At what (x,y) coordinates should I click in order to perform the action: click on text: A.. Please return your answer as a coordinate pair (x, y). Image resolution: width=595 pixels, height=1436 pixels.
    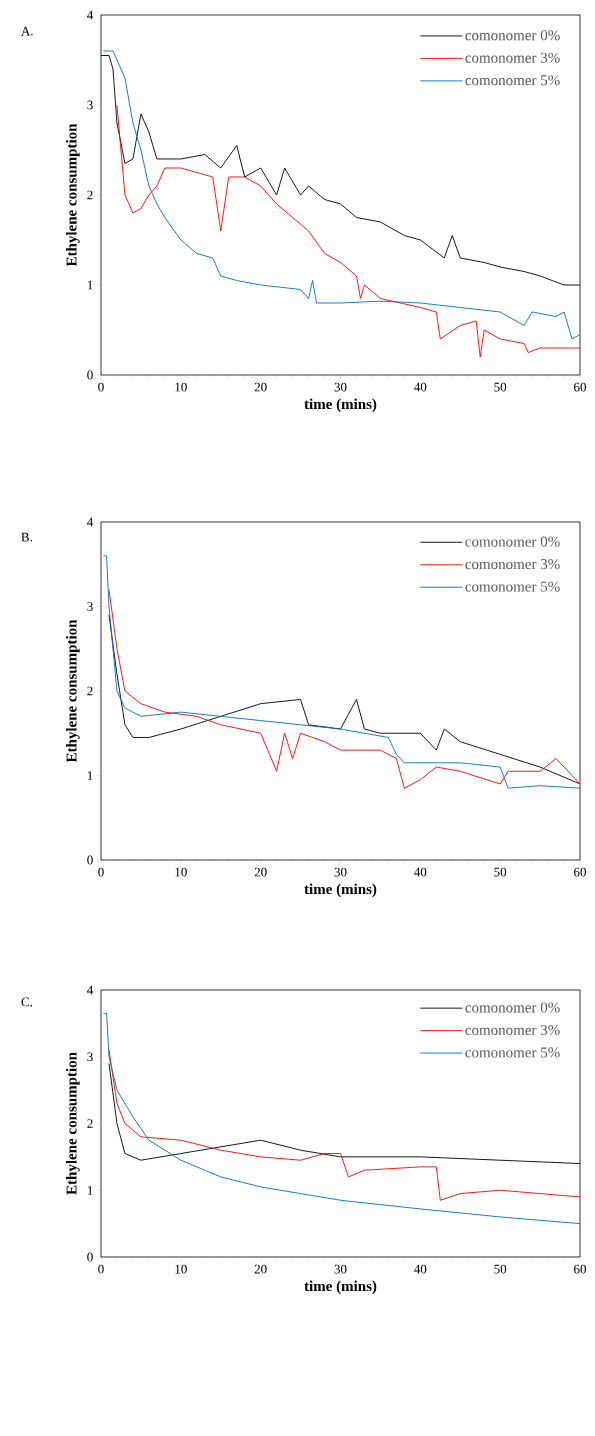
    Looking at the image, I should click on (27, 31).